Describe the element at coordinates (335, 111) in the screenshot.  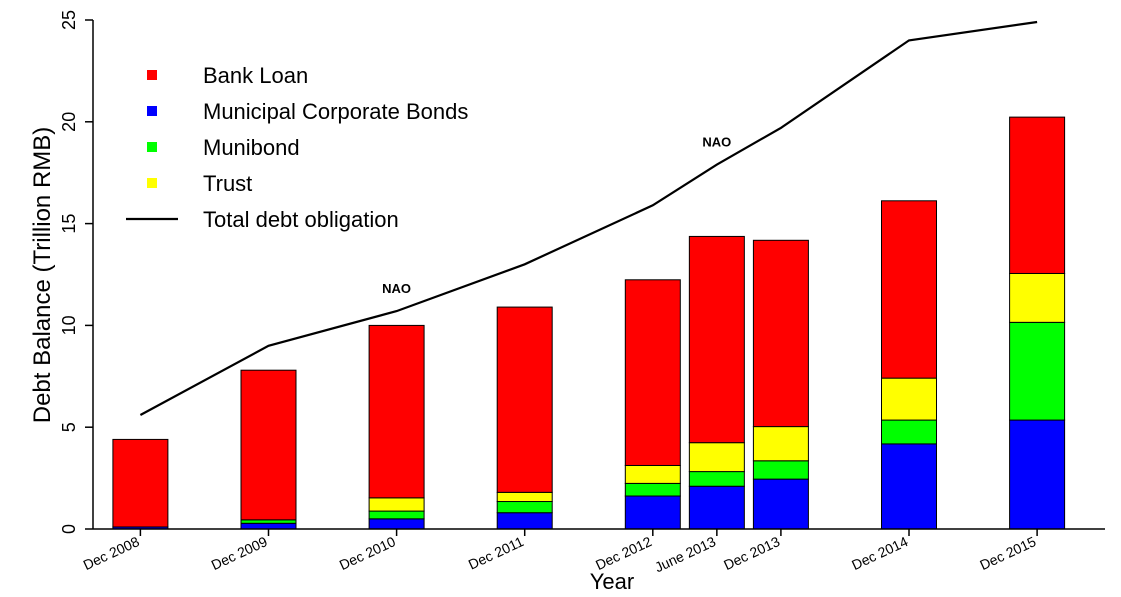
I see `legend-label: Municipal Corporate Bonds` at that location.